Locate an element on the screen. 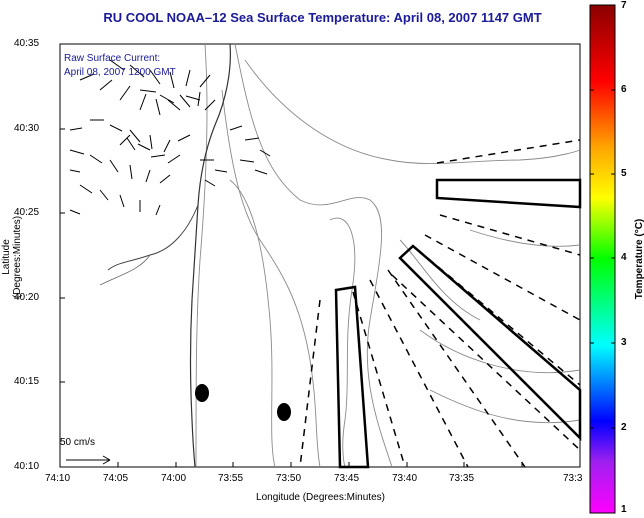 The image size is (644, 518). colorbar-tick: 7 is located at coordinates (624, 5).